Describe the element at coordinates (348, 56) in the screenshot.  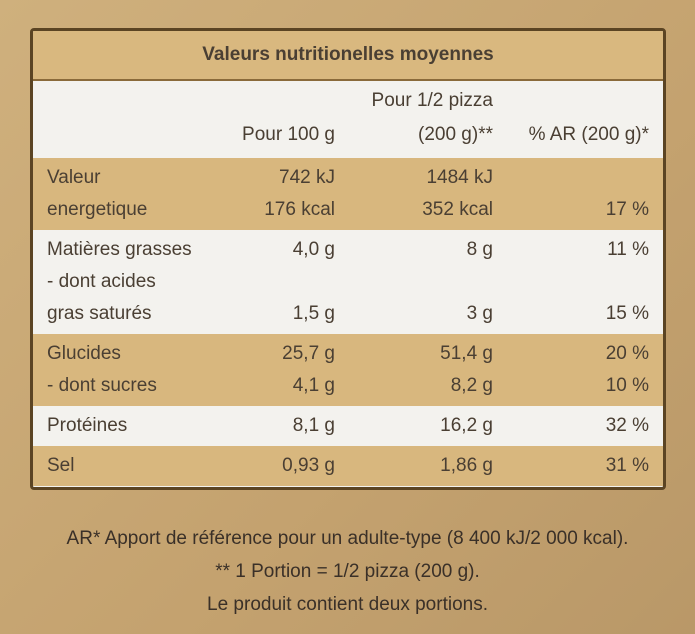
I see `table-title: Valeurs nutritionelles moyennes` at that location.